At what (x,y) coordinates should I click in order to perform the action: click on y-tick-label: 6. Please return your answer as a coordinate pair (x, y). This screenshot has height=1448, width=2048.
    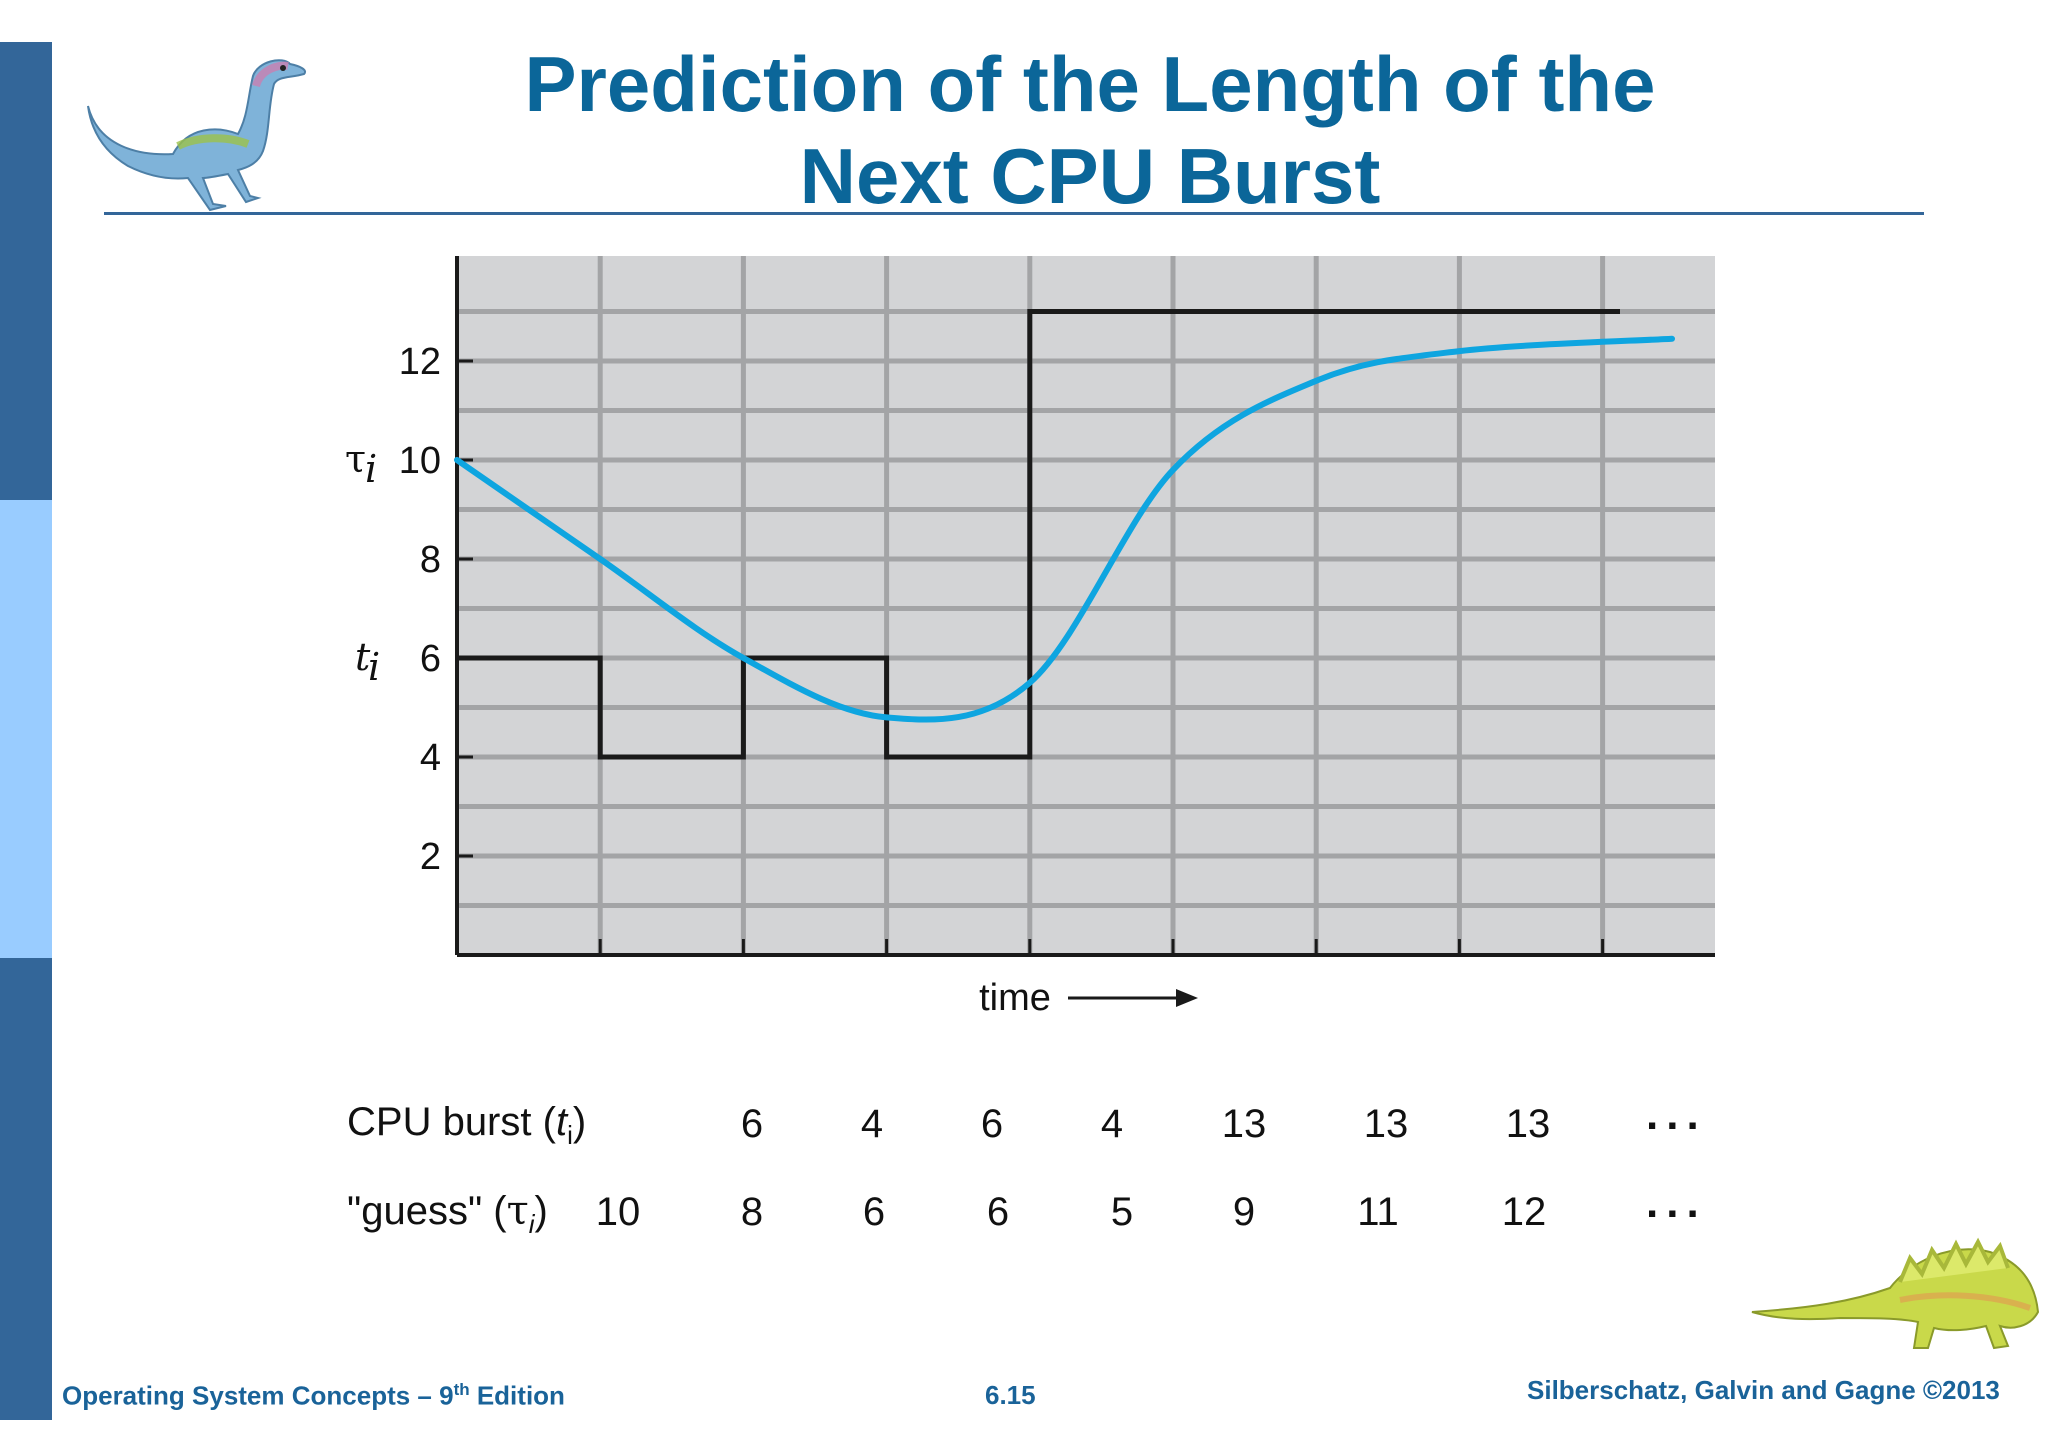
    Looking at the image, I should click on (430, 659).